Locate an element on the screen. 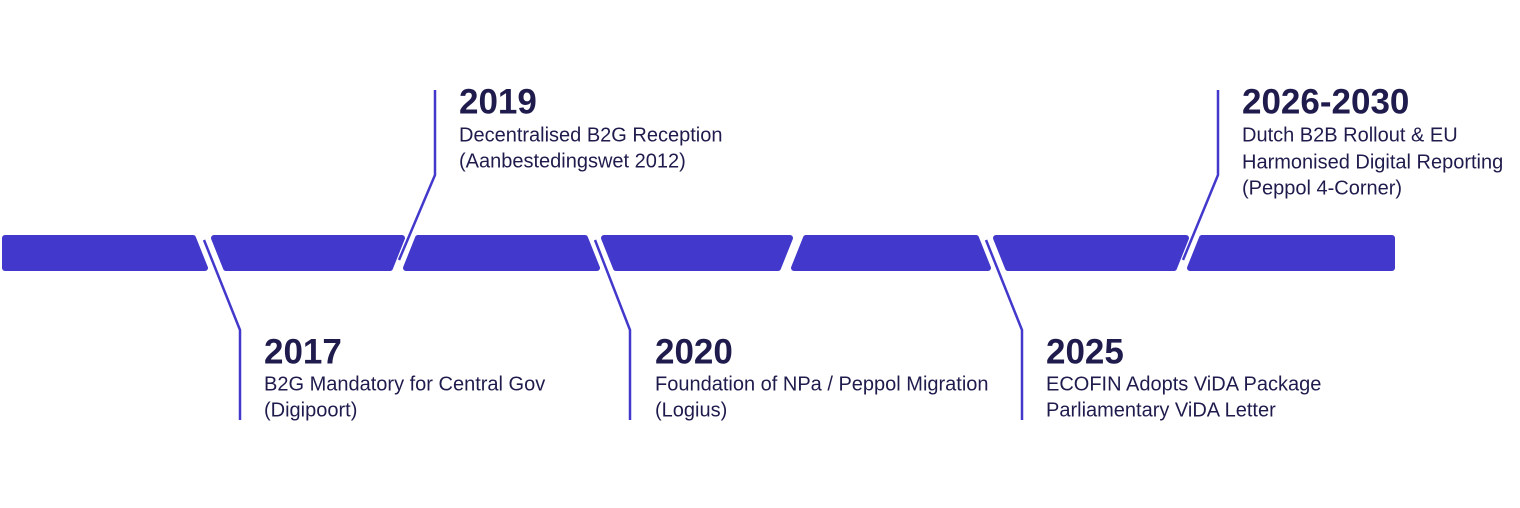 The width and height of the screenshot is (1520, 508). event-text: (Logius) is located at coordinates (691, 410).